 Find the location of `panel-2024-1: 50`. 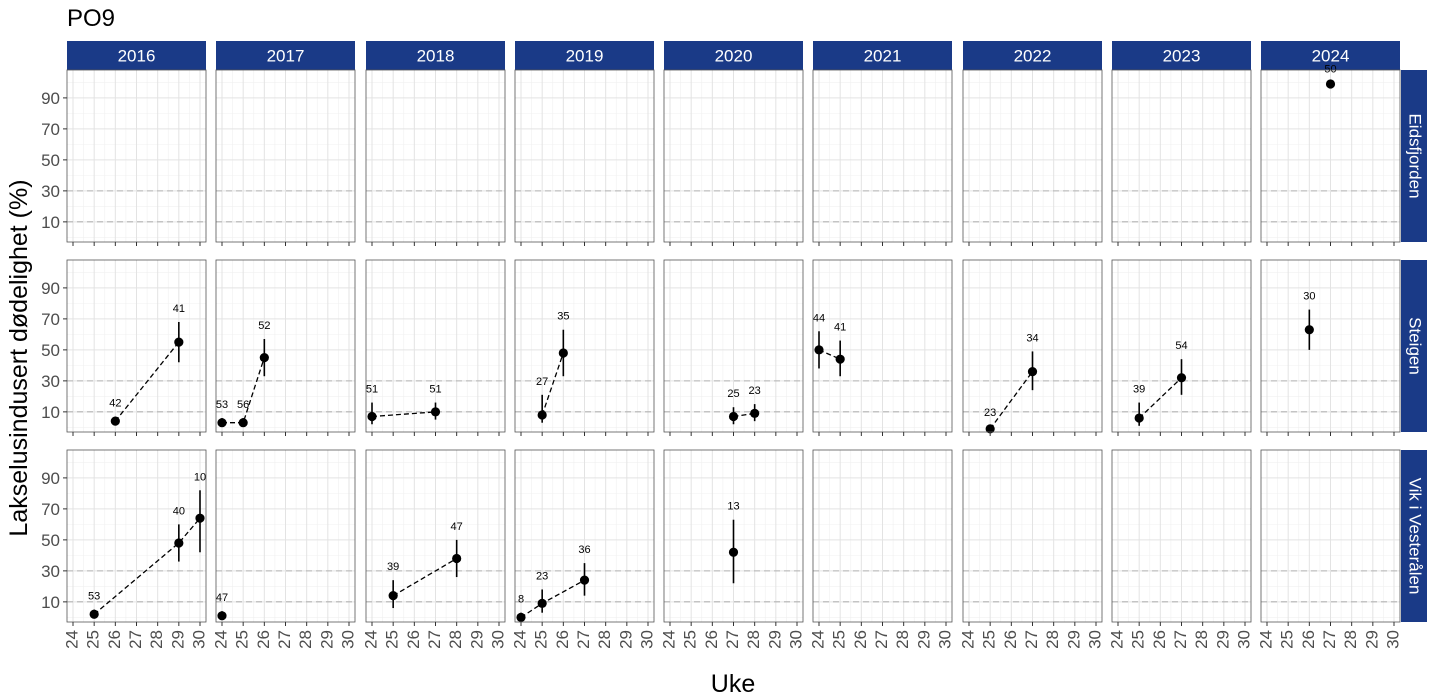

panel-2024-1: 50 is located at coordinates (1330, 154).